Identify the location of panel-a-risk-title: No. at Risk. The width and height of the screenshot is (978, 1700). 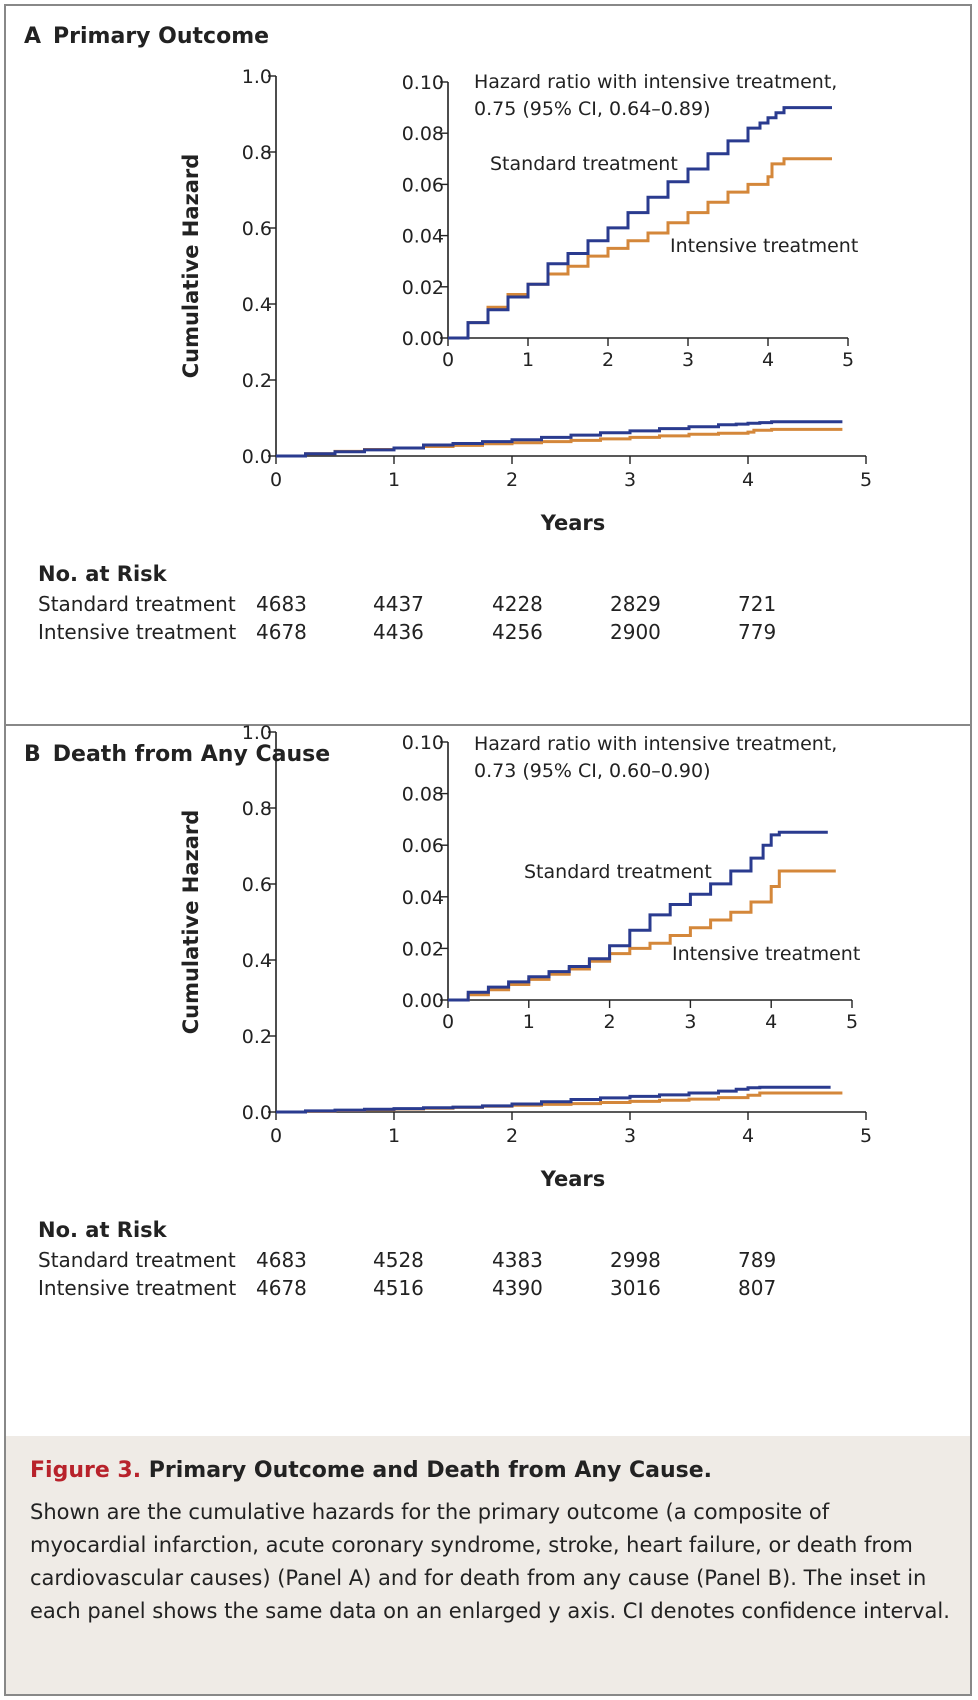
(102, 574).